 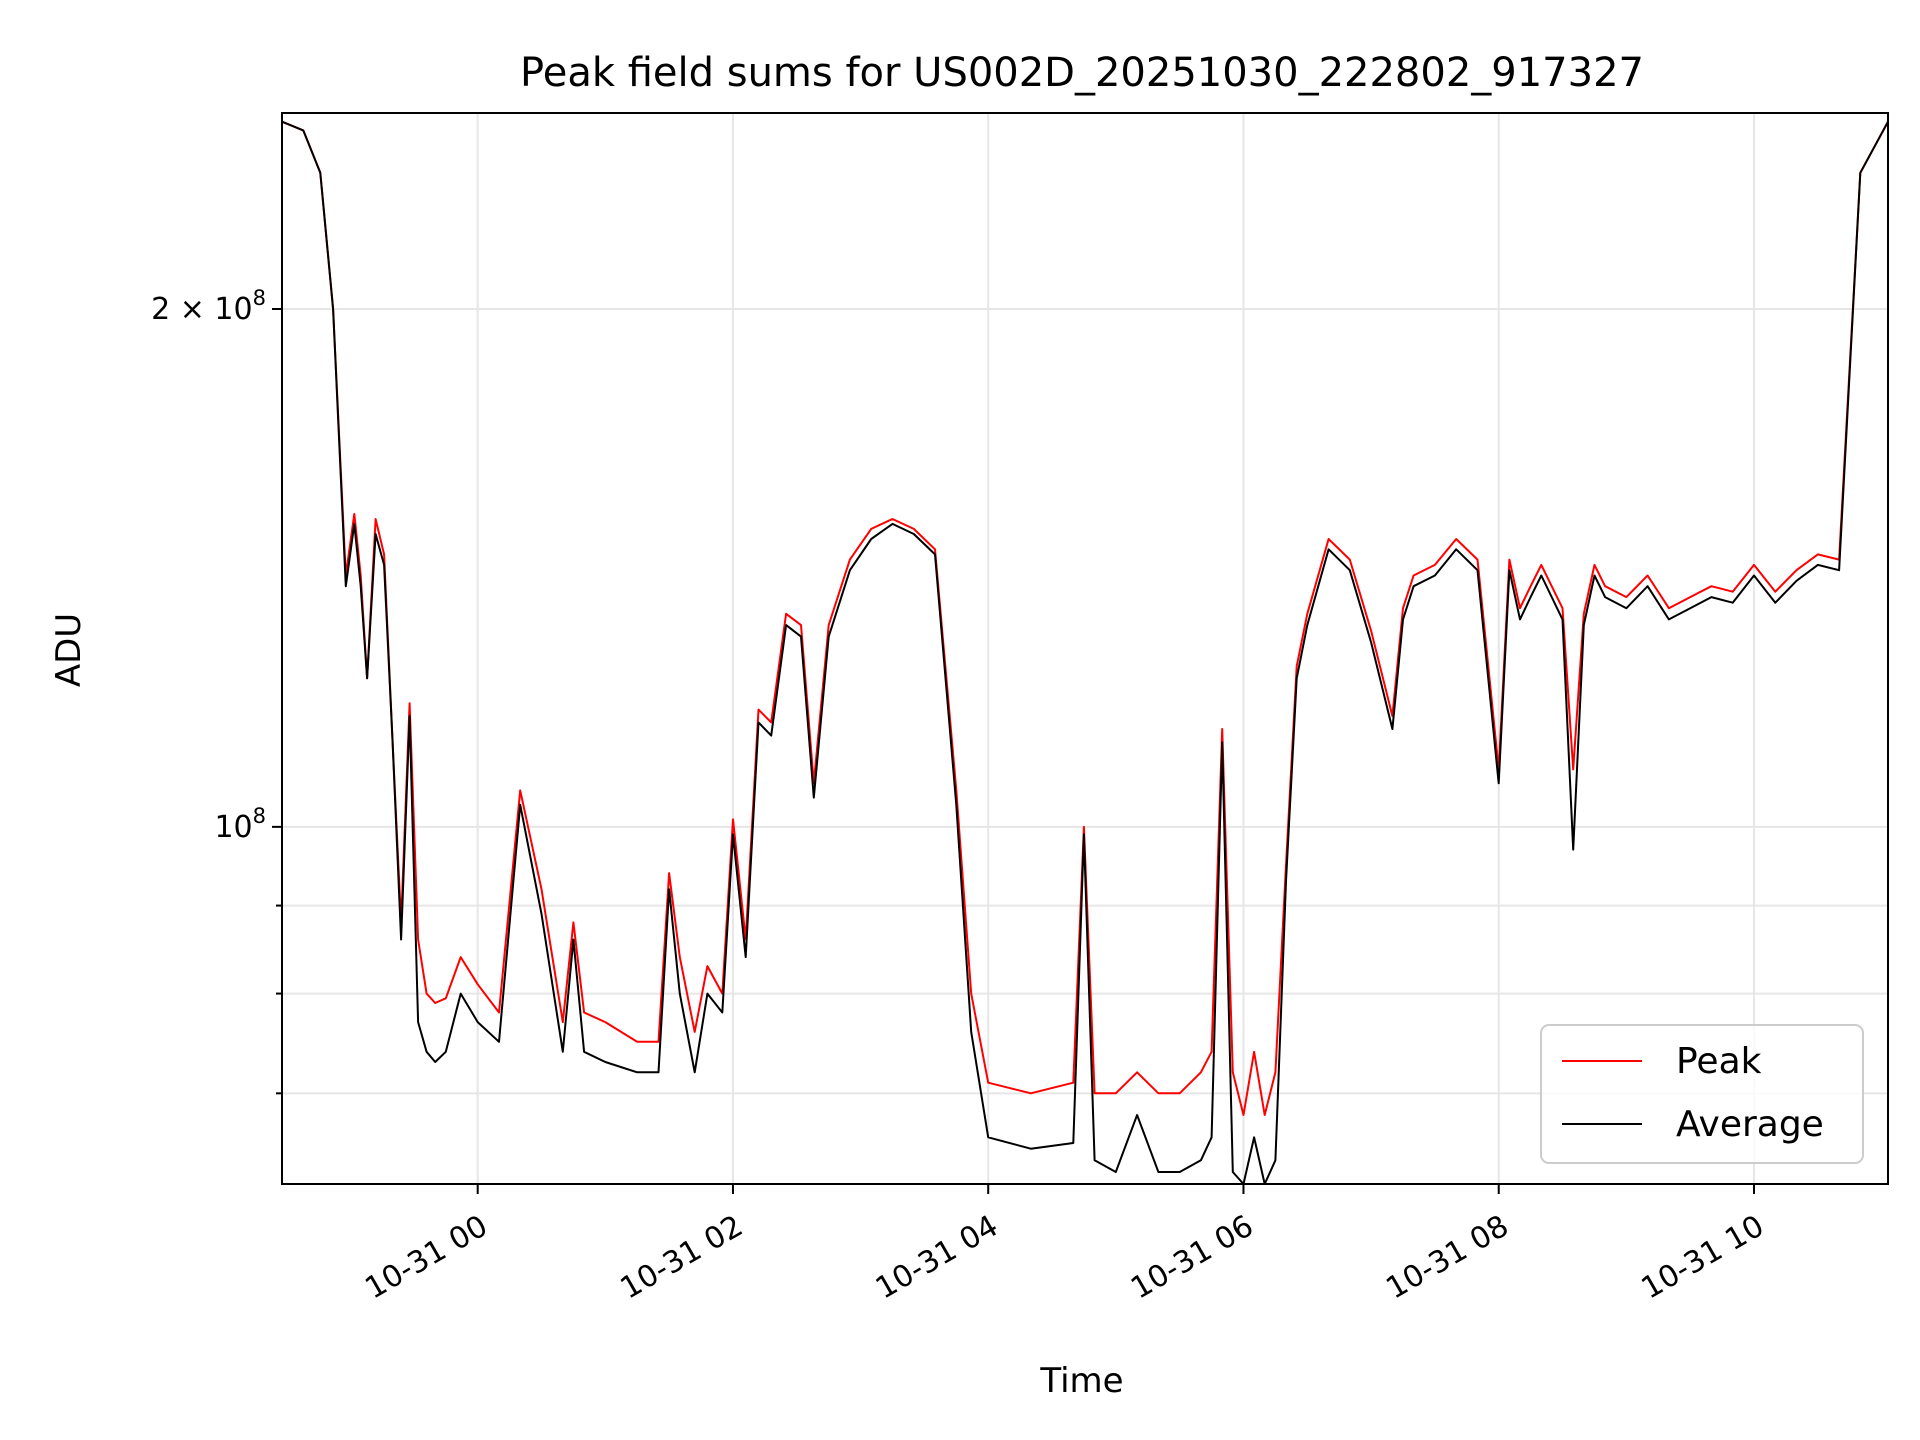 What do you see at coordinates (1750, 1124) in the screenshot?
I see `legend-label-average: Average` at bounding box center [1750, 1124].